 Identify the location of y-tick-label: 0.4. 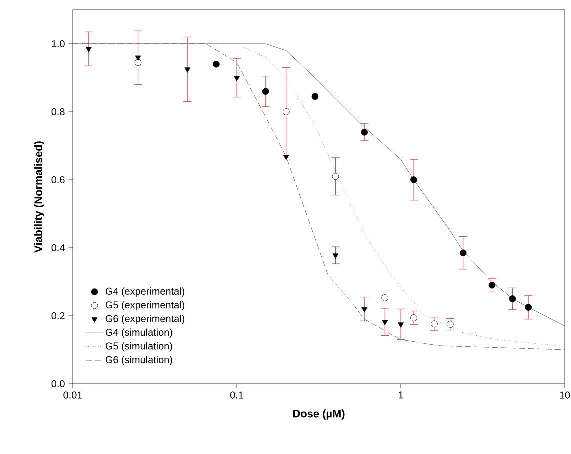
(58, 248).